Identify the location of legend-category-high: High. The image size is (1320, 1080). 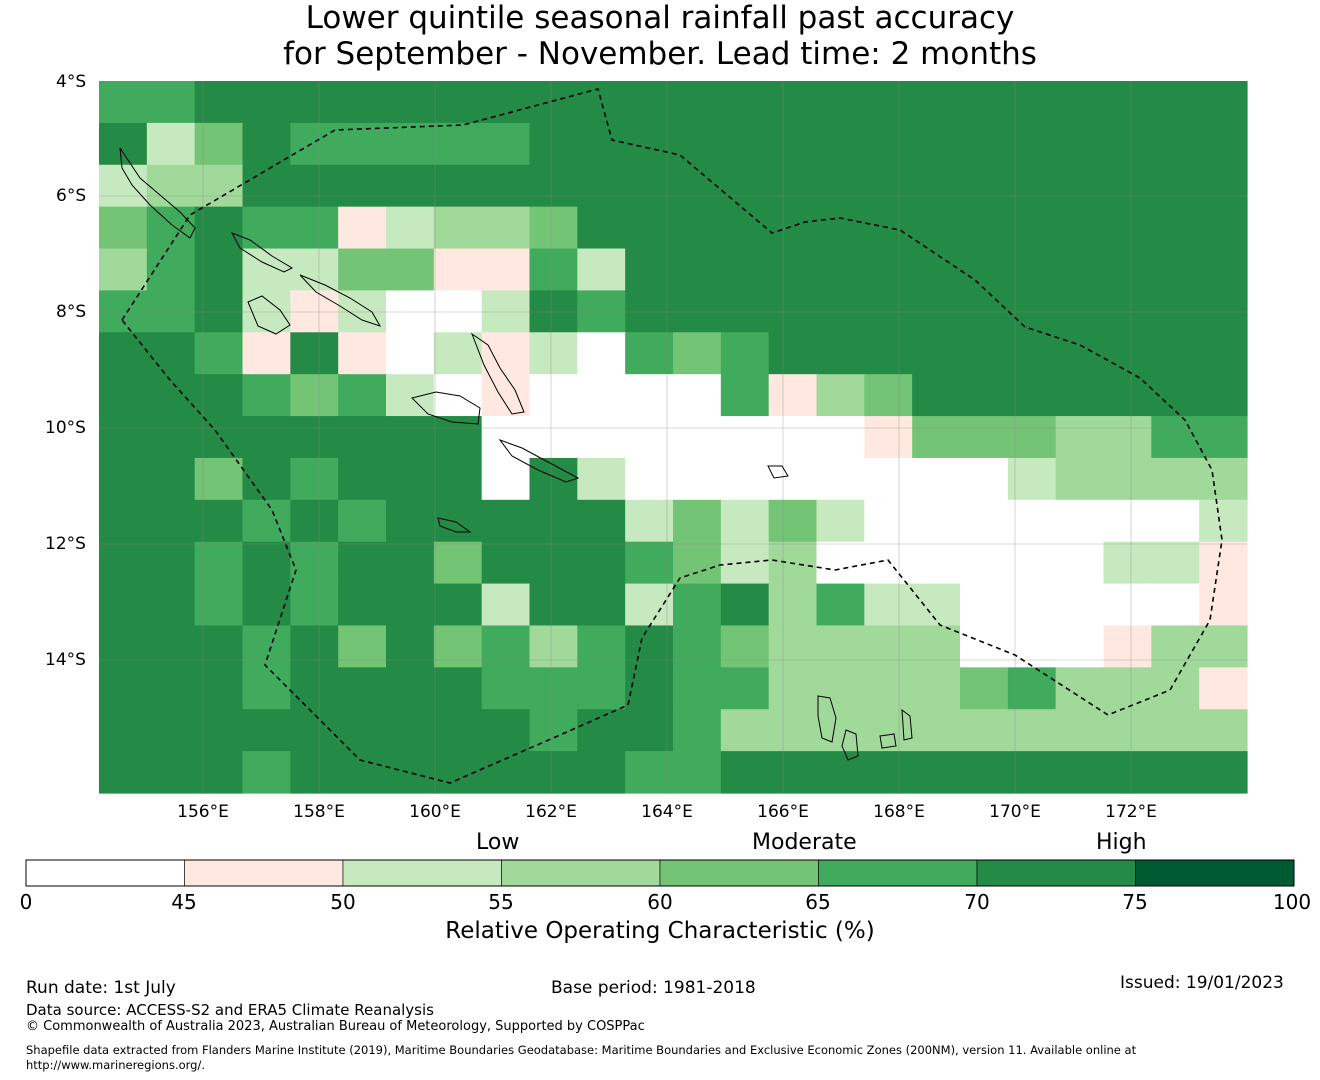
(1121, 842).